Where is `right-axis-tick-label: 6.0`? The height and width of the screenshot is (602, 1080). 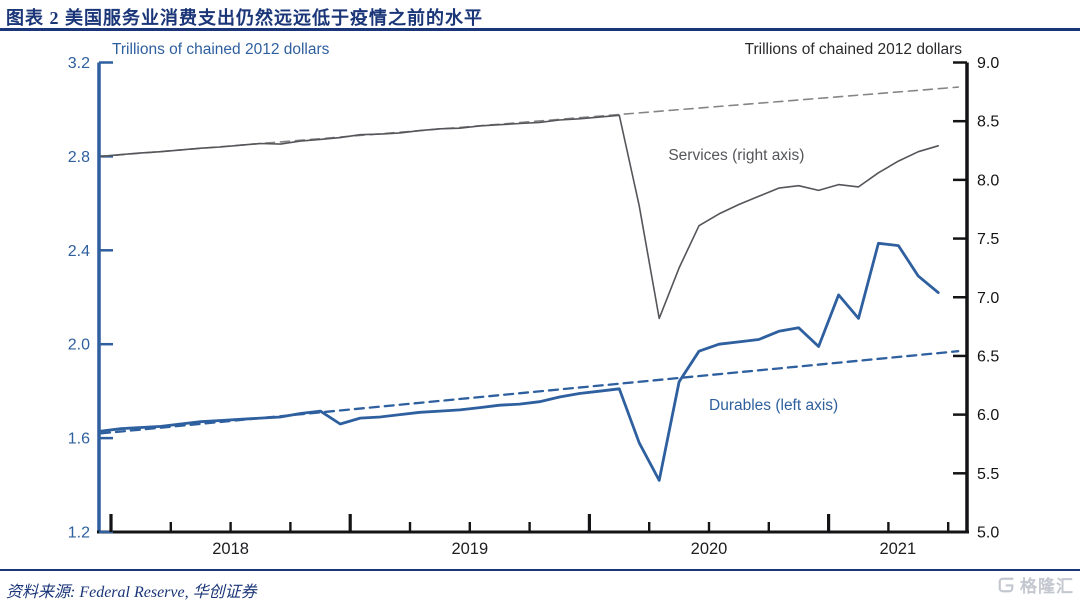 right-axis-tick-label: 6.0 is located at coordinates (988, 415).